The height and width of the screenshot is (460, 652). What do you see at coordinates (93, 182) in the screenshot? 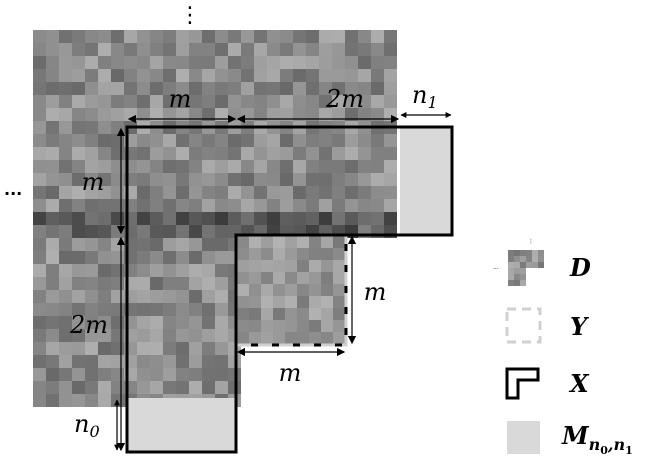
I see `label-m-left: m` at bounding box center [93, 182].